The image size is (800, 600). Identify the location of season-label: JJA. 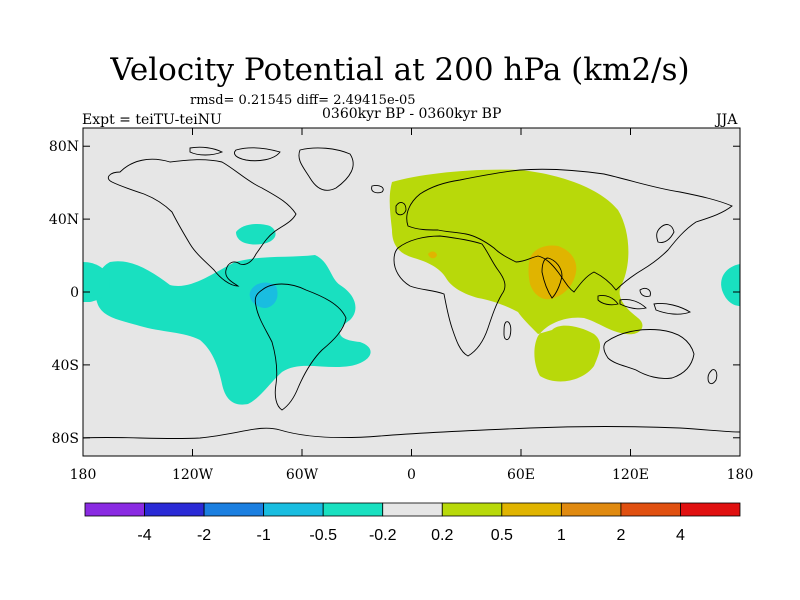
(727, 120).